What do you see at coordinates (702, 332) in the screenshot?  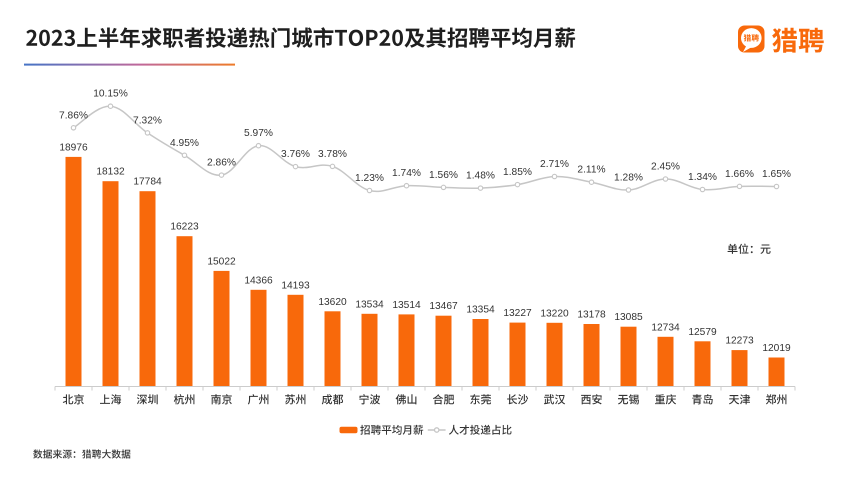 I see `svg-text: 12579` at bounding box center [702, 332].